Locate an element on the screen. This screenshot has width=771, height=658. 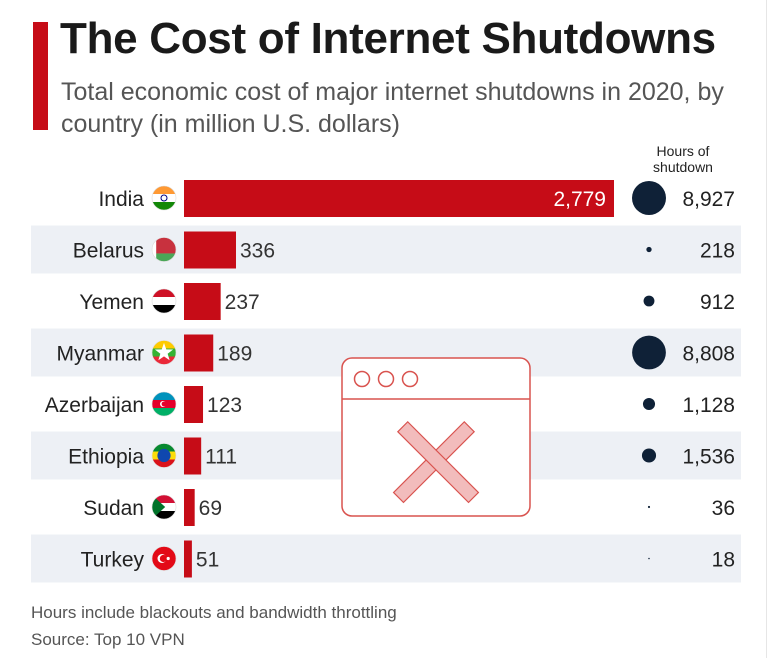
page-edge-divider is located at coordinates (766, 329).